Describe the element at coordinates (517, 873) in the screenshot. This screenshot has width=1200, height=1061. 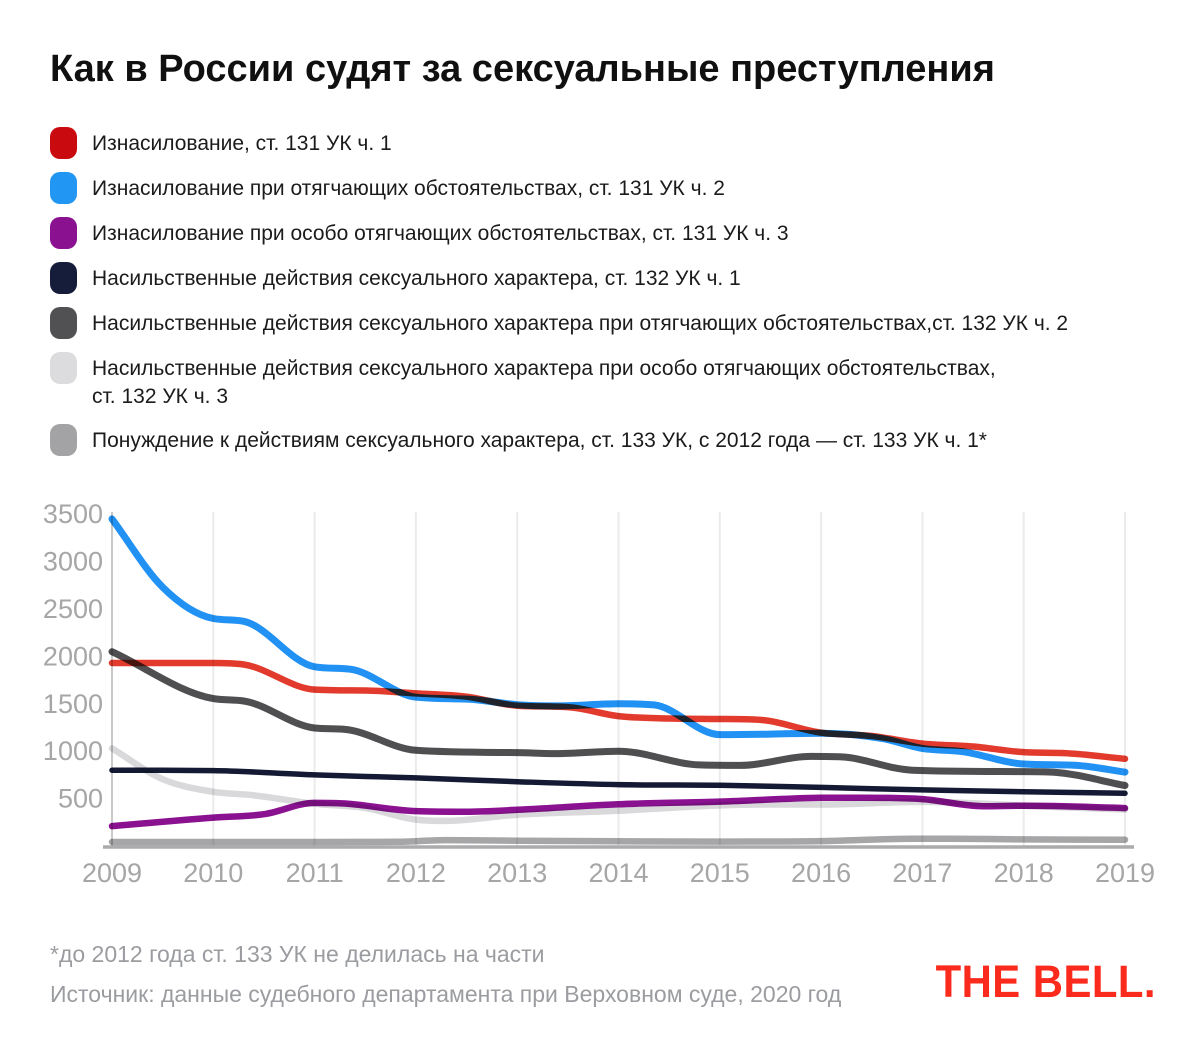
I see `x-tick-label: 2013` at that location.